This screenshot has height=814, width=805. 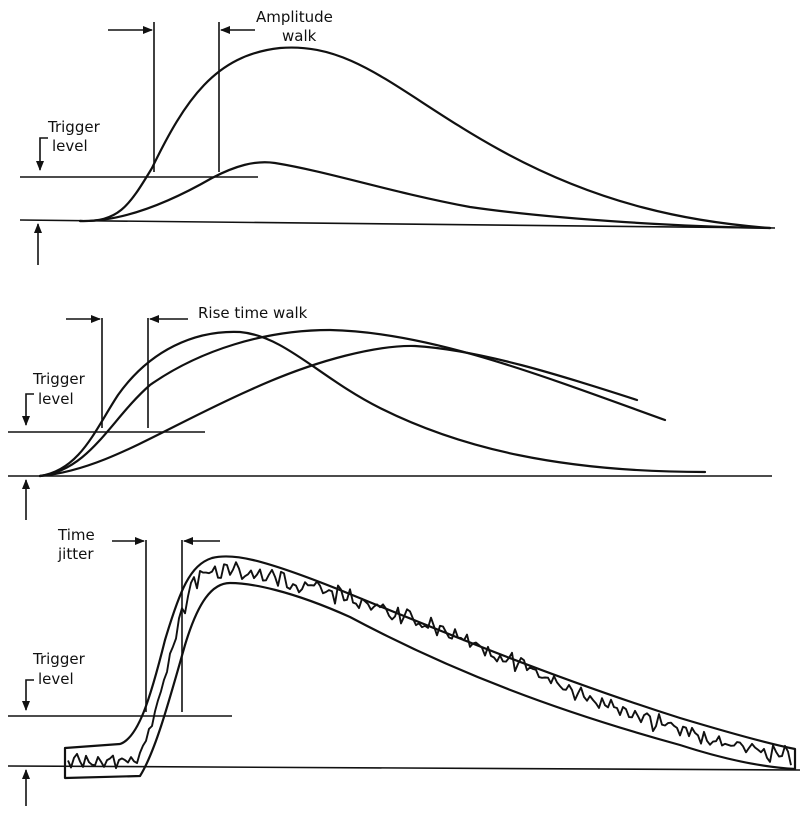 What do you see at coordinates (299, 36) in the screenshot?
I see `walk-label: walk` at bounding box center [299, 36].